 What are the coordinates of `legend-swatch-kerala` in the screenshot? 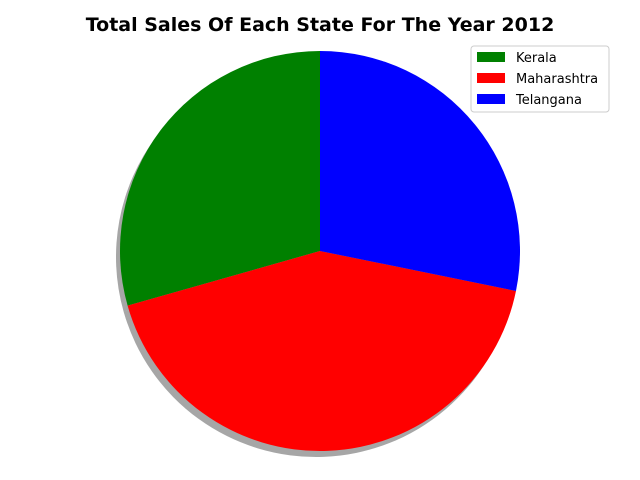 It's located at (491, 57).